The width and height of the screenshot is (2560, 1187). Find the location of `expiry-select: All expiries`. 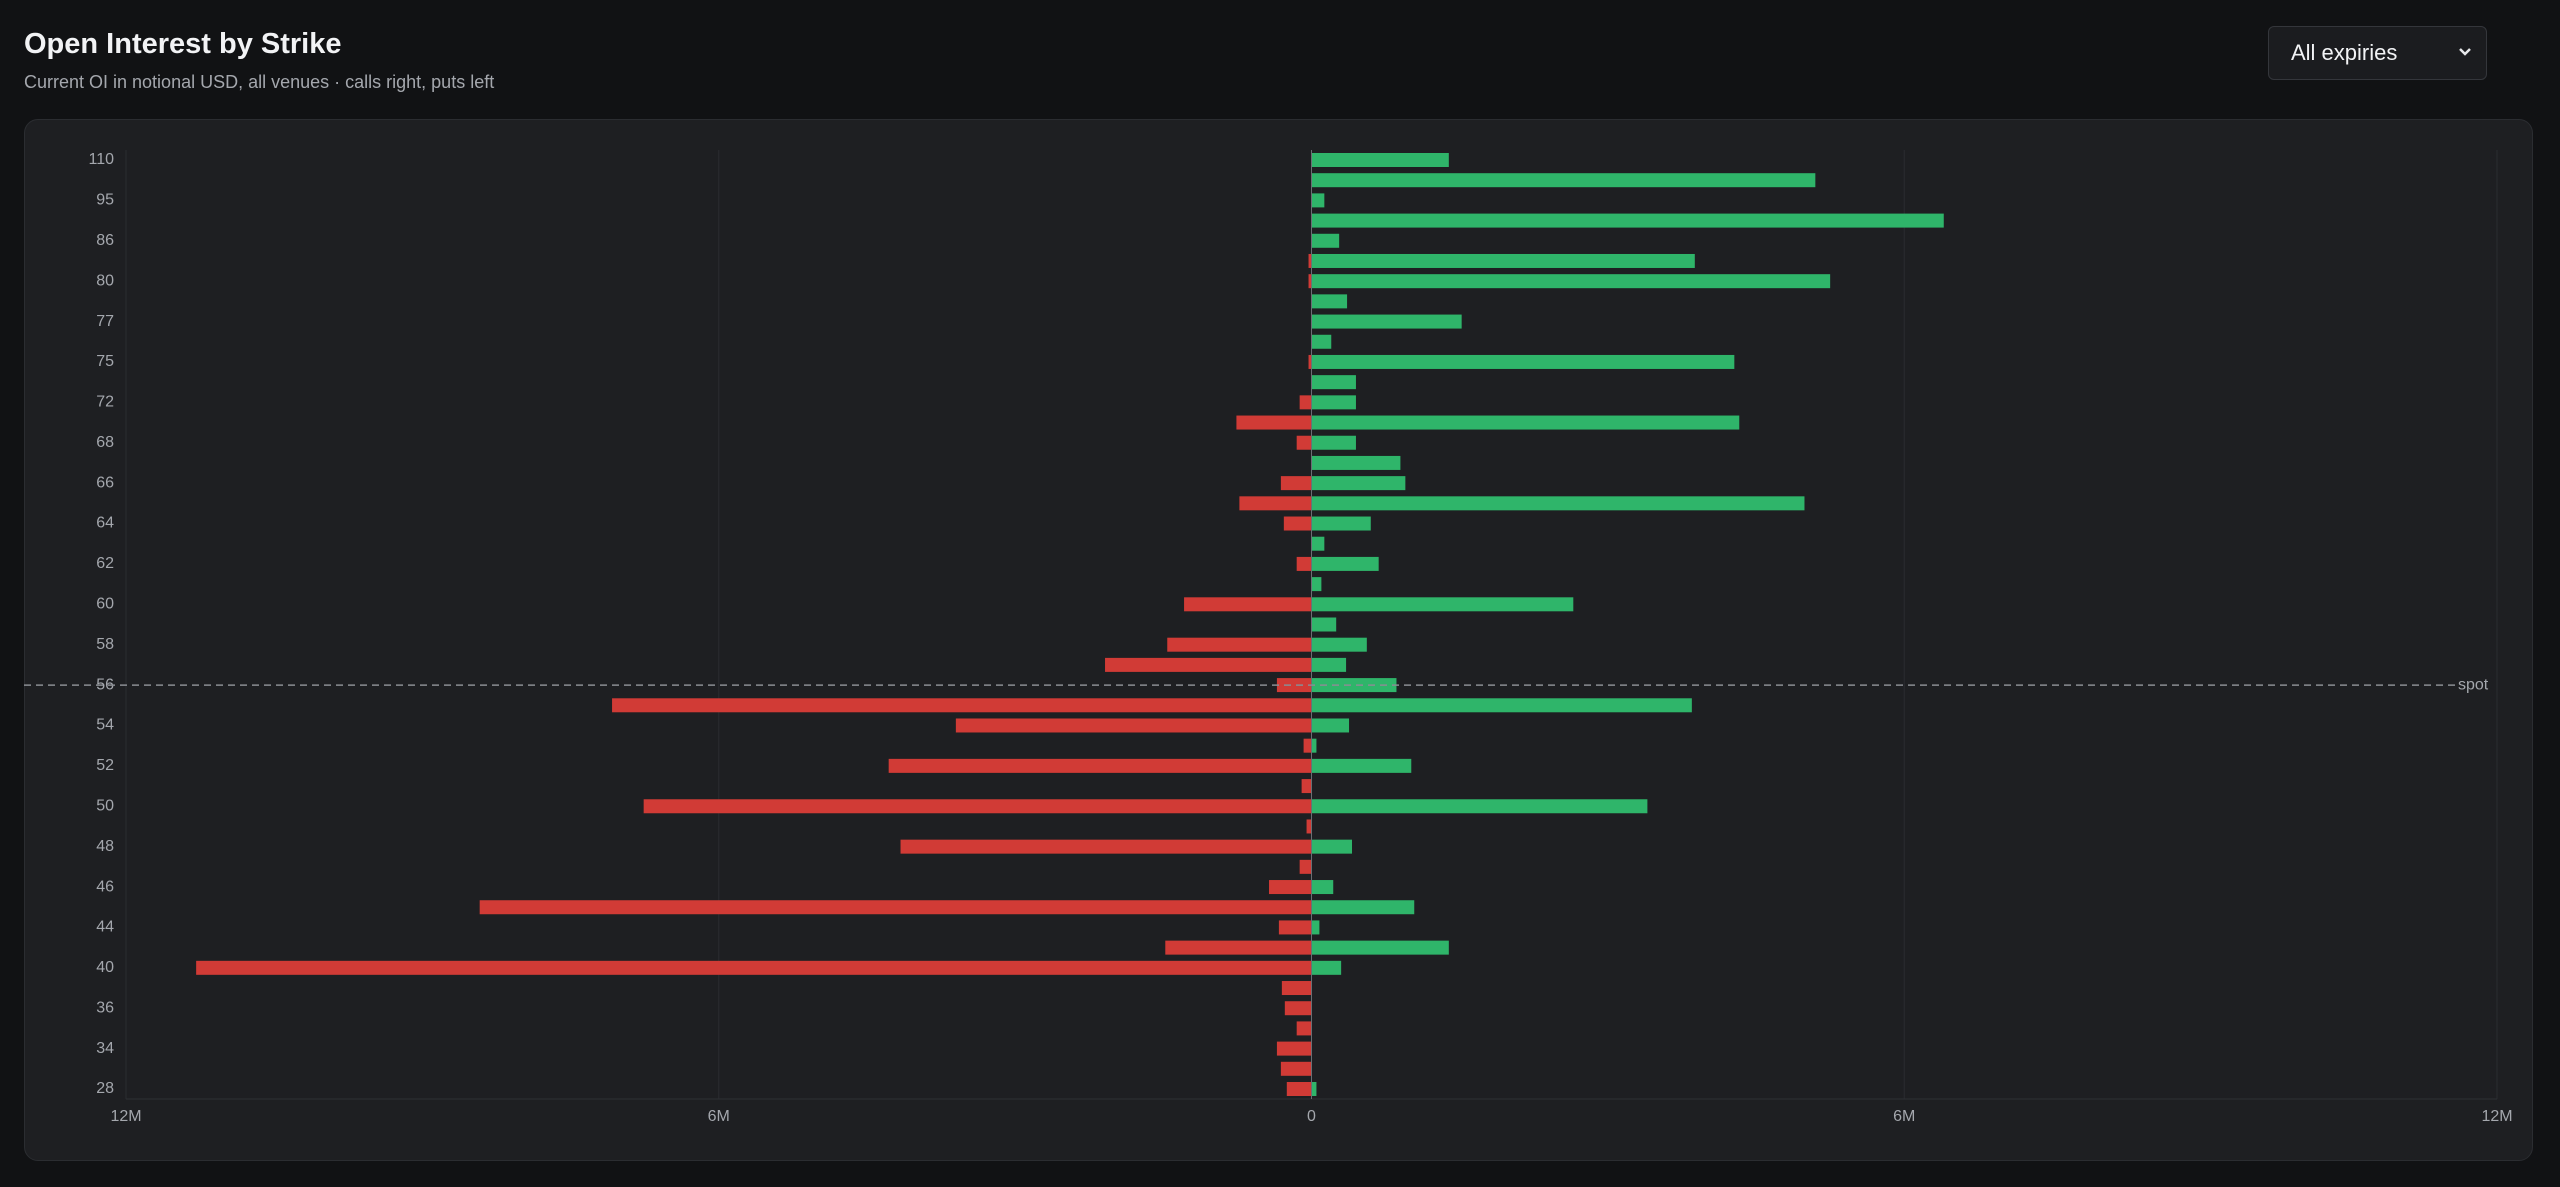

expiry-select: All expiries is located at coordinates (2377, 53).